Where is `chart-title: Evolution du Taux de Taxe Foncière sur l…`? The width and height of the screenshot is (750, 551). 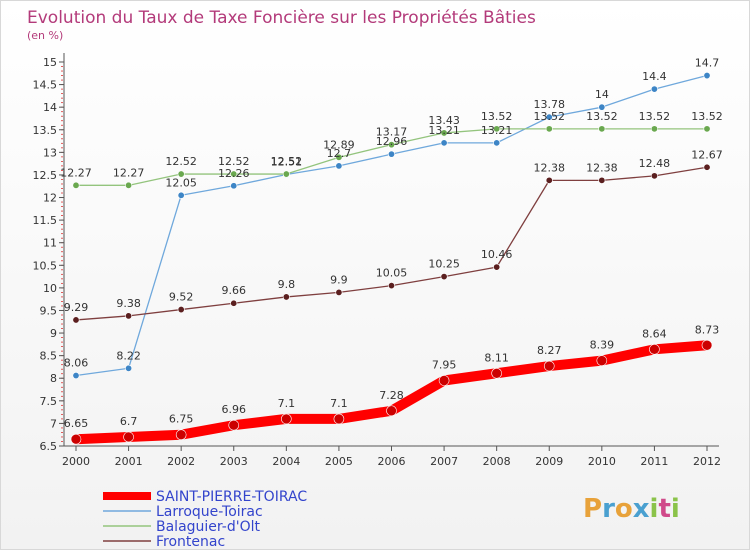
chart-title: Evolution du Taux de Taxe Foncière sur l… is located at coordinates (281, 18).